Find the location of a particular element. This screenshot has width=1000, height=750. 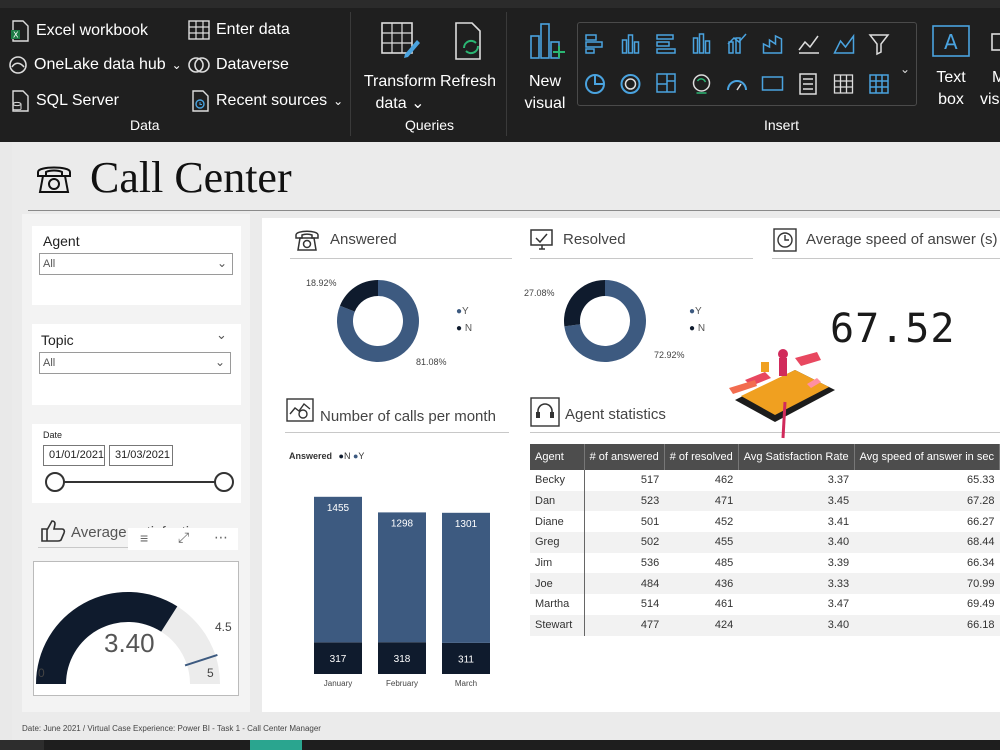

table-cell: 517 is located at coordinates (650, 480).